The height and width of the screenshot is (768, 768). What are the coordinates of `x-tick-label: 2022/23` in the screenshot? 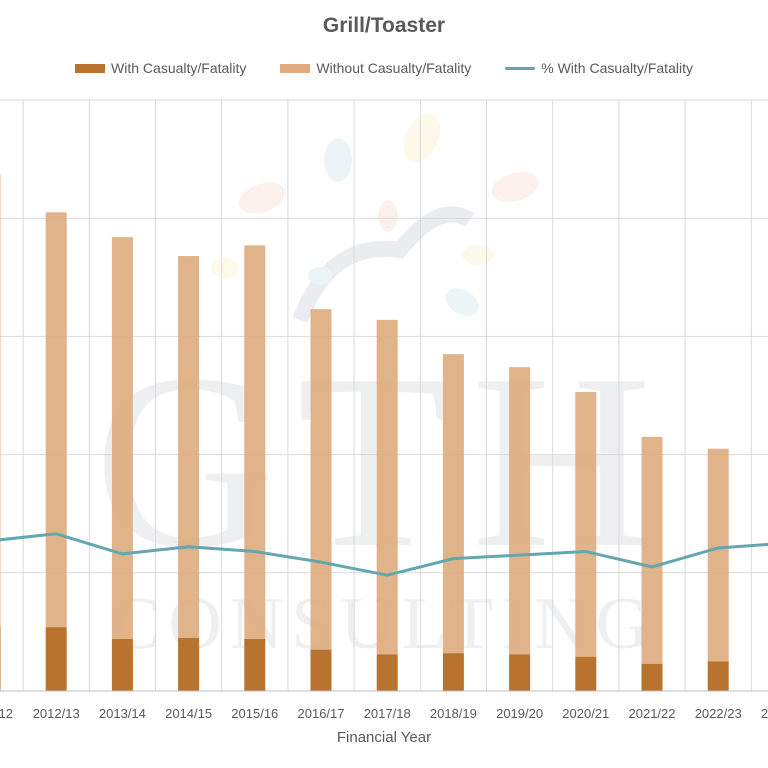 It's located at (718, 713).